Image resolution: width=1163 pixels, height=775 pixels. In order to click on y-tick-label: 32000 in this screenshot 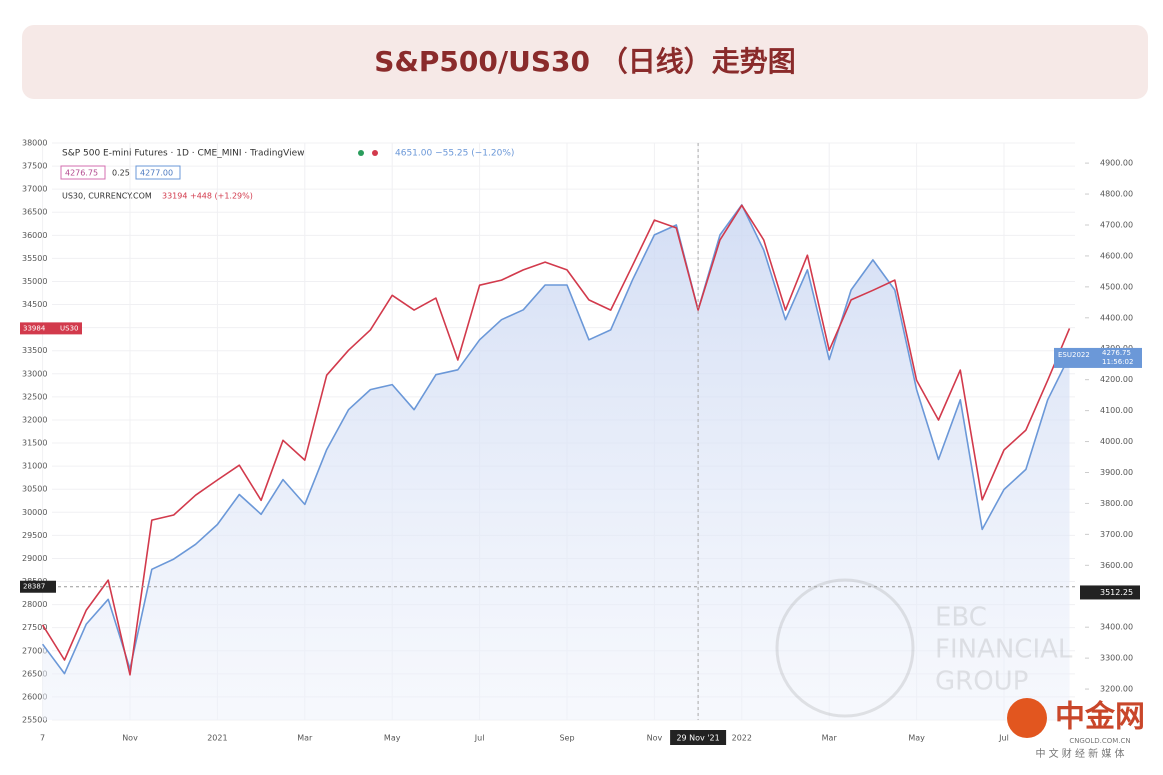, I will do `click(34, 419)`.